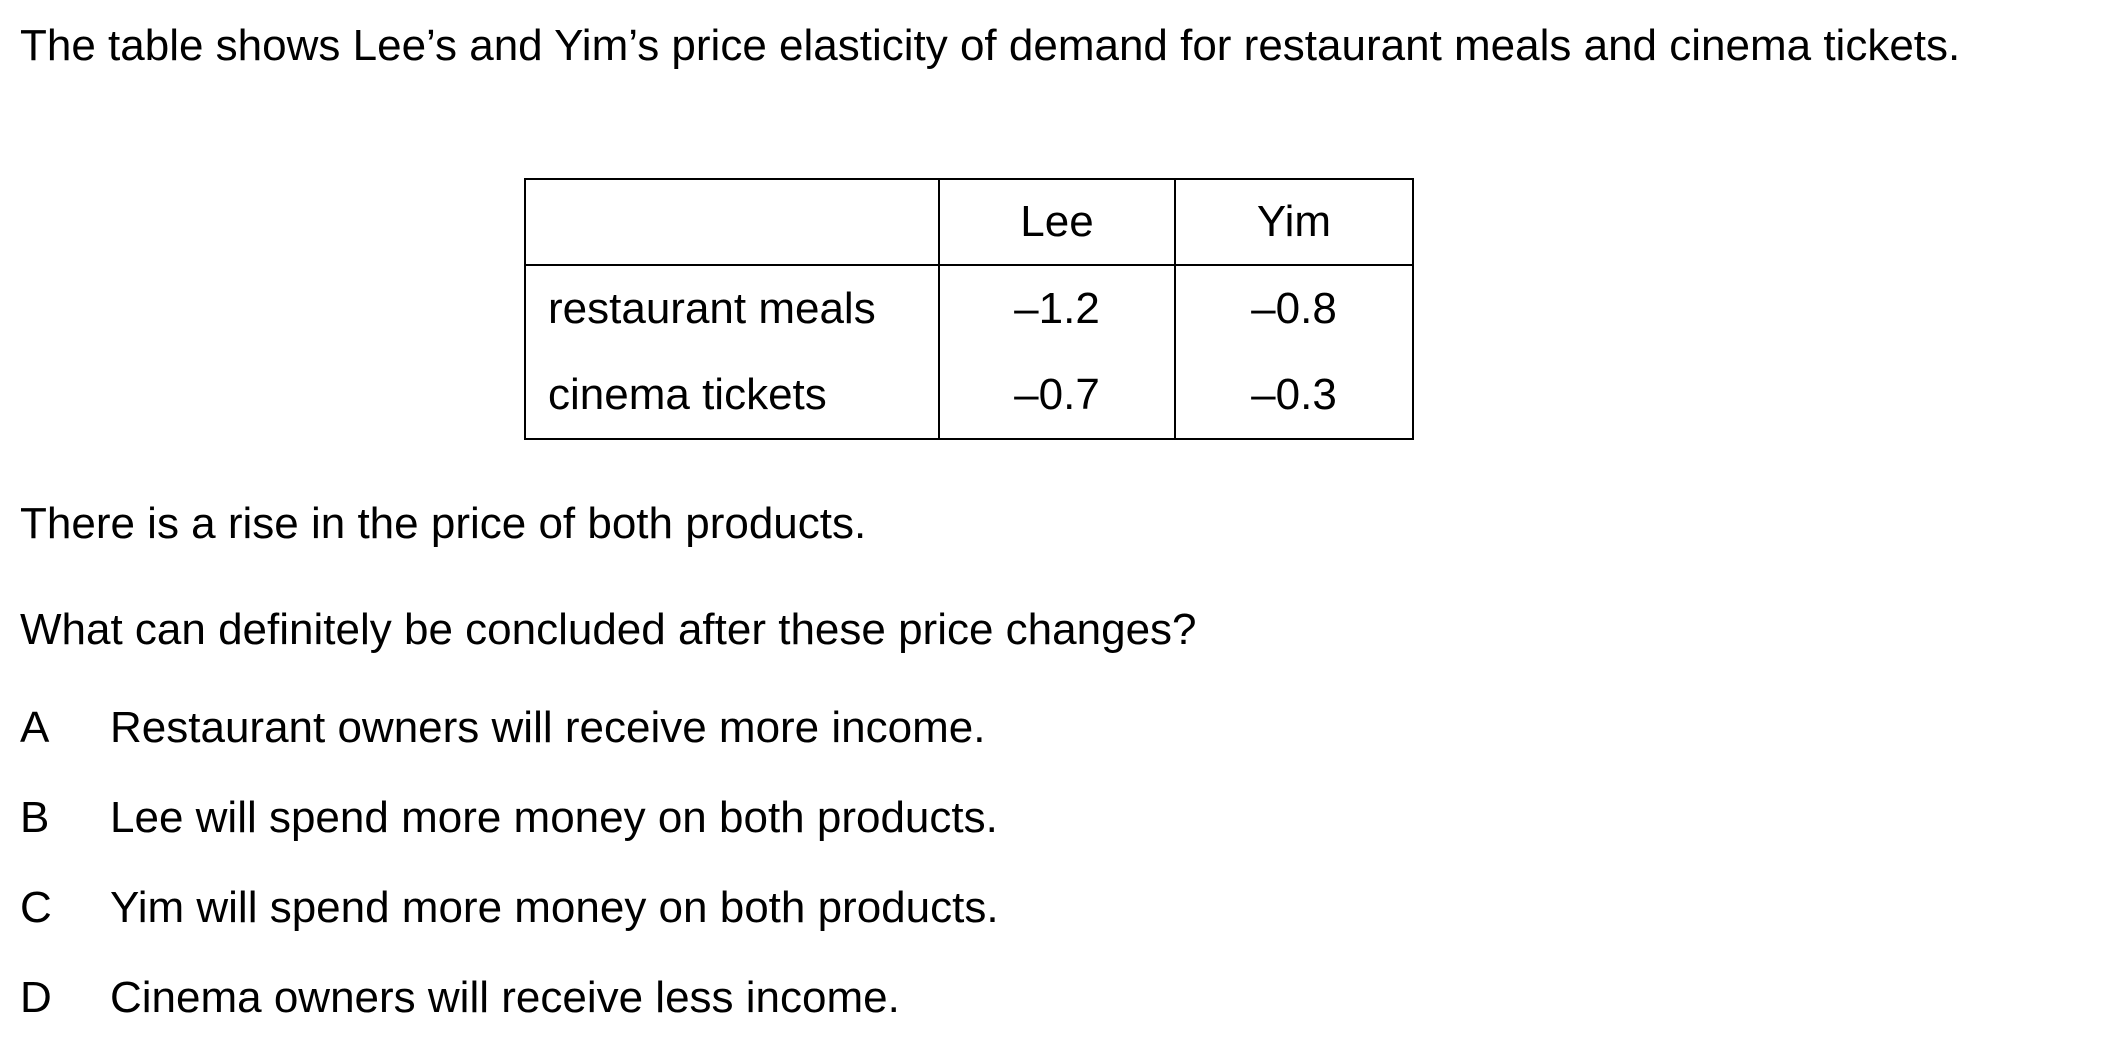 Image resolution: width=2101 pixels, height=1037 pixels. What do you see at coordinates (1057, 396) in the screenshot?
I see `cell-lee-cinema-tickets: –0.7` at bounding box center [1057, 396].